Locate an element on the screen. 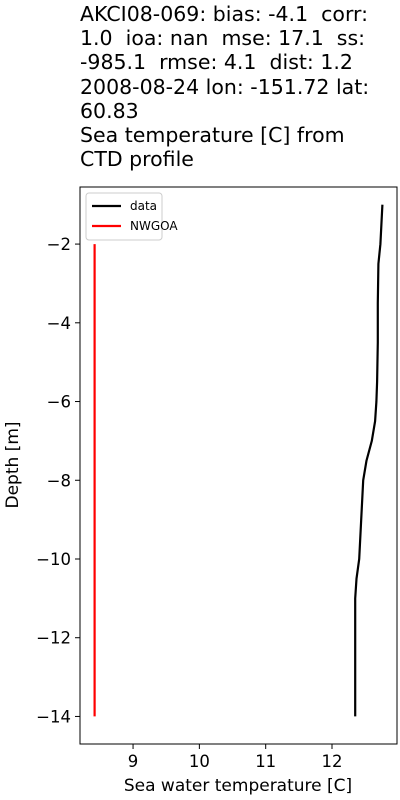 Image resolution: width=400 pixels, height=800 pixels. y-tick-label: −14 is located at coordinates (53, 716).